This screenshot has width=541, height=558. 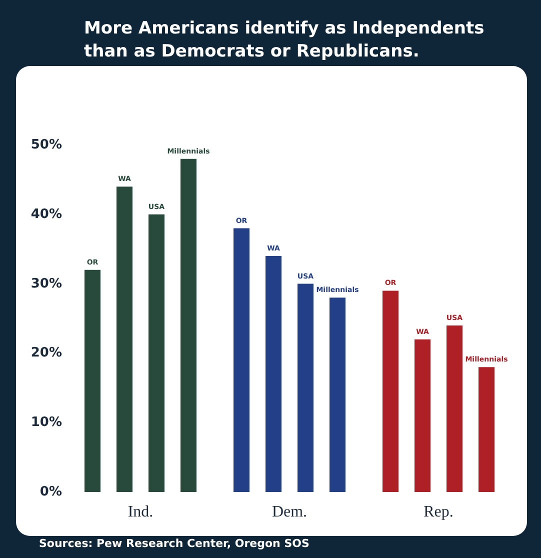 What do you see at coordinates (46, 214) in the screenshot?
I see `y-tick-label: 40%` at bounding box center [46, 214].